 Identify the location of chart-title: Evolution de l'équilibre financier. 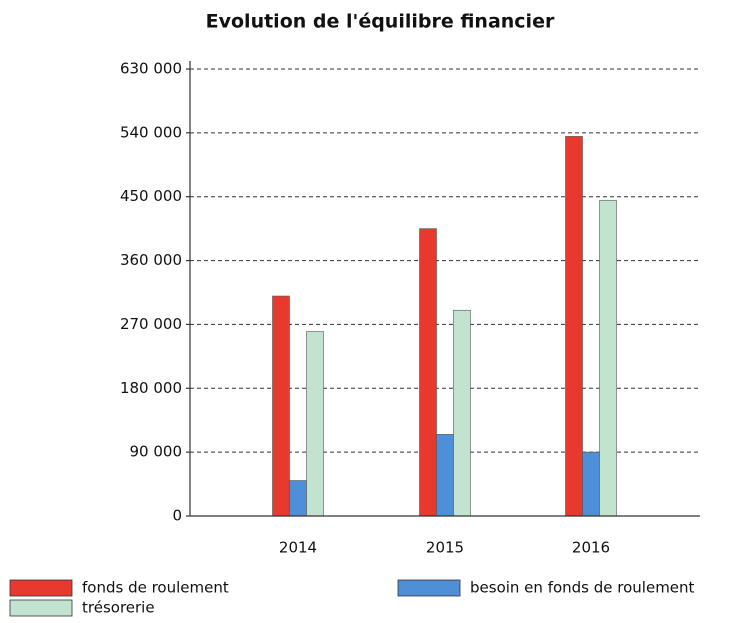
(380, 22).